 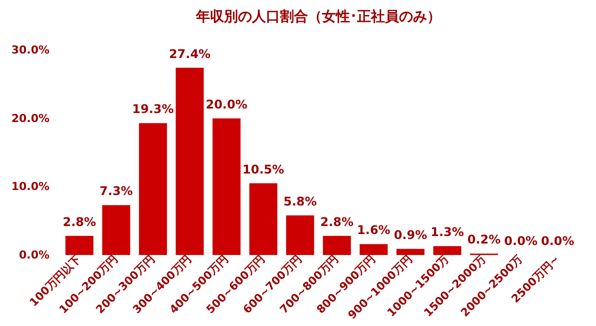 What do you see at coordinates (189, 53) in the screenshot?
I see `data-label: 27.4%` at bounding box center [189, 53].